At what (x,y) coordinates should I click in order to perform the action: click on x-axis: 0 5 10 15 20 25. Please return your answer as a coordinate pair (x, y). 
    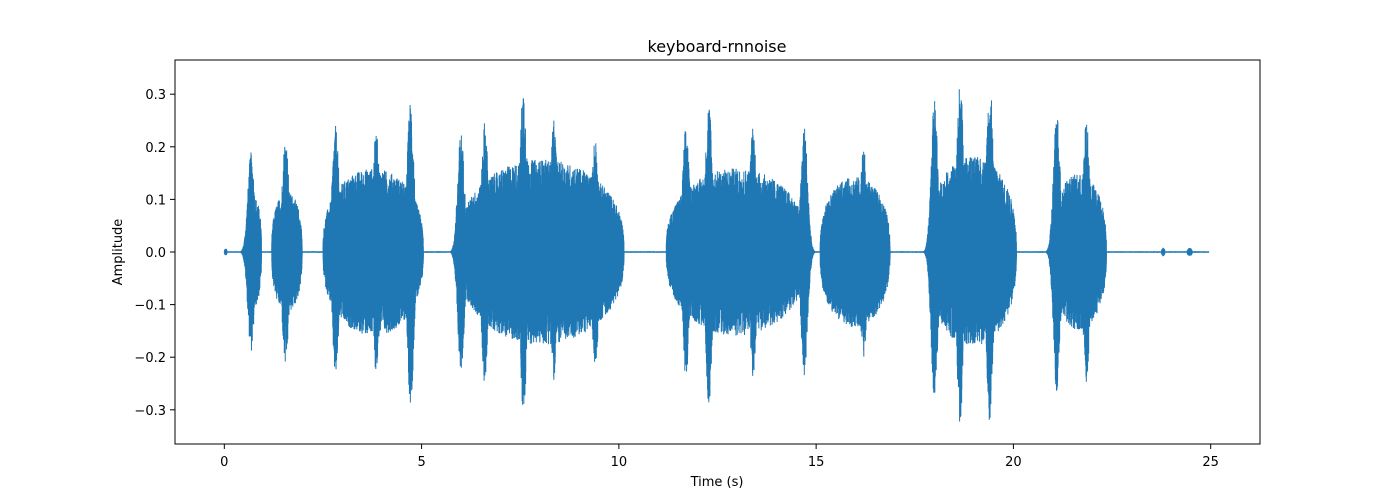
    Looking at the image, I should click on (719, 457).